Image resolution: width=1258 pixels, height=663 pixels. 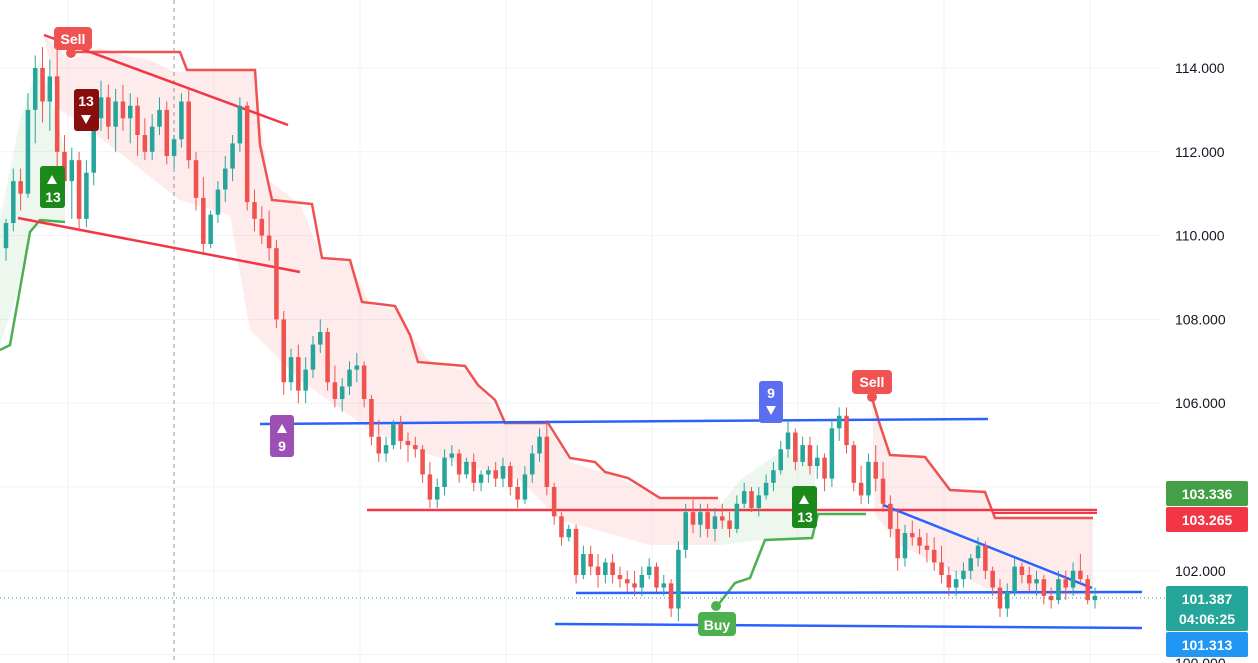 I want to click on upper-red-price-label: 103.265, so click(x=1207, y=519).